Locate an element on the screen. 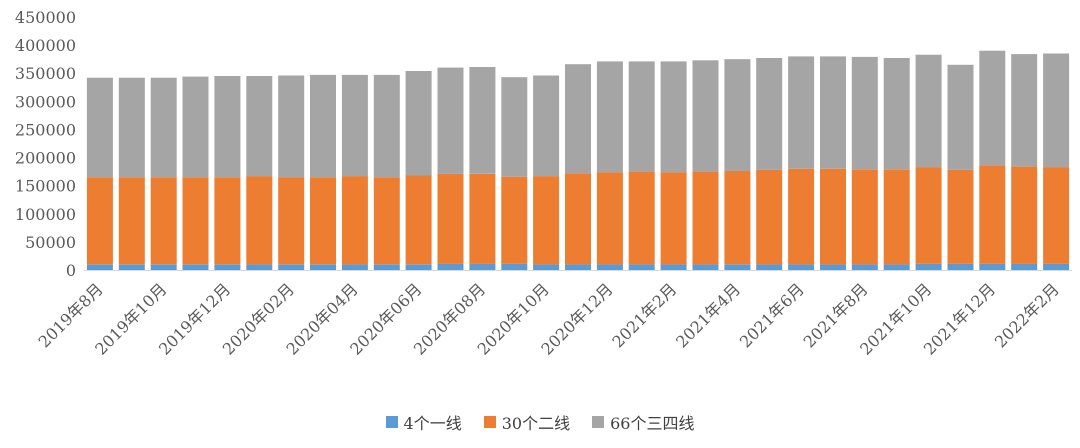  legend-label-tier1: 4个一线 is located at coordinates (432, 423).